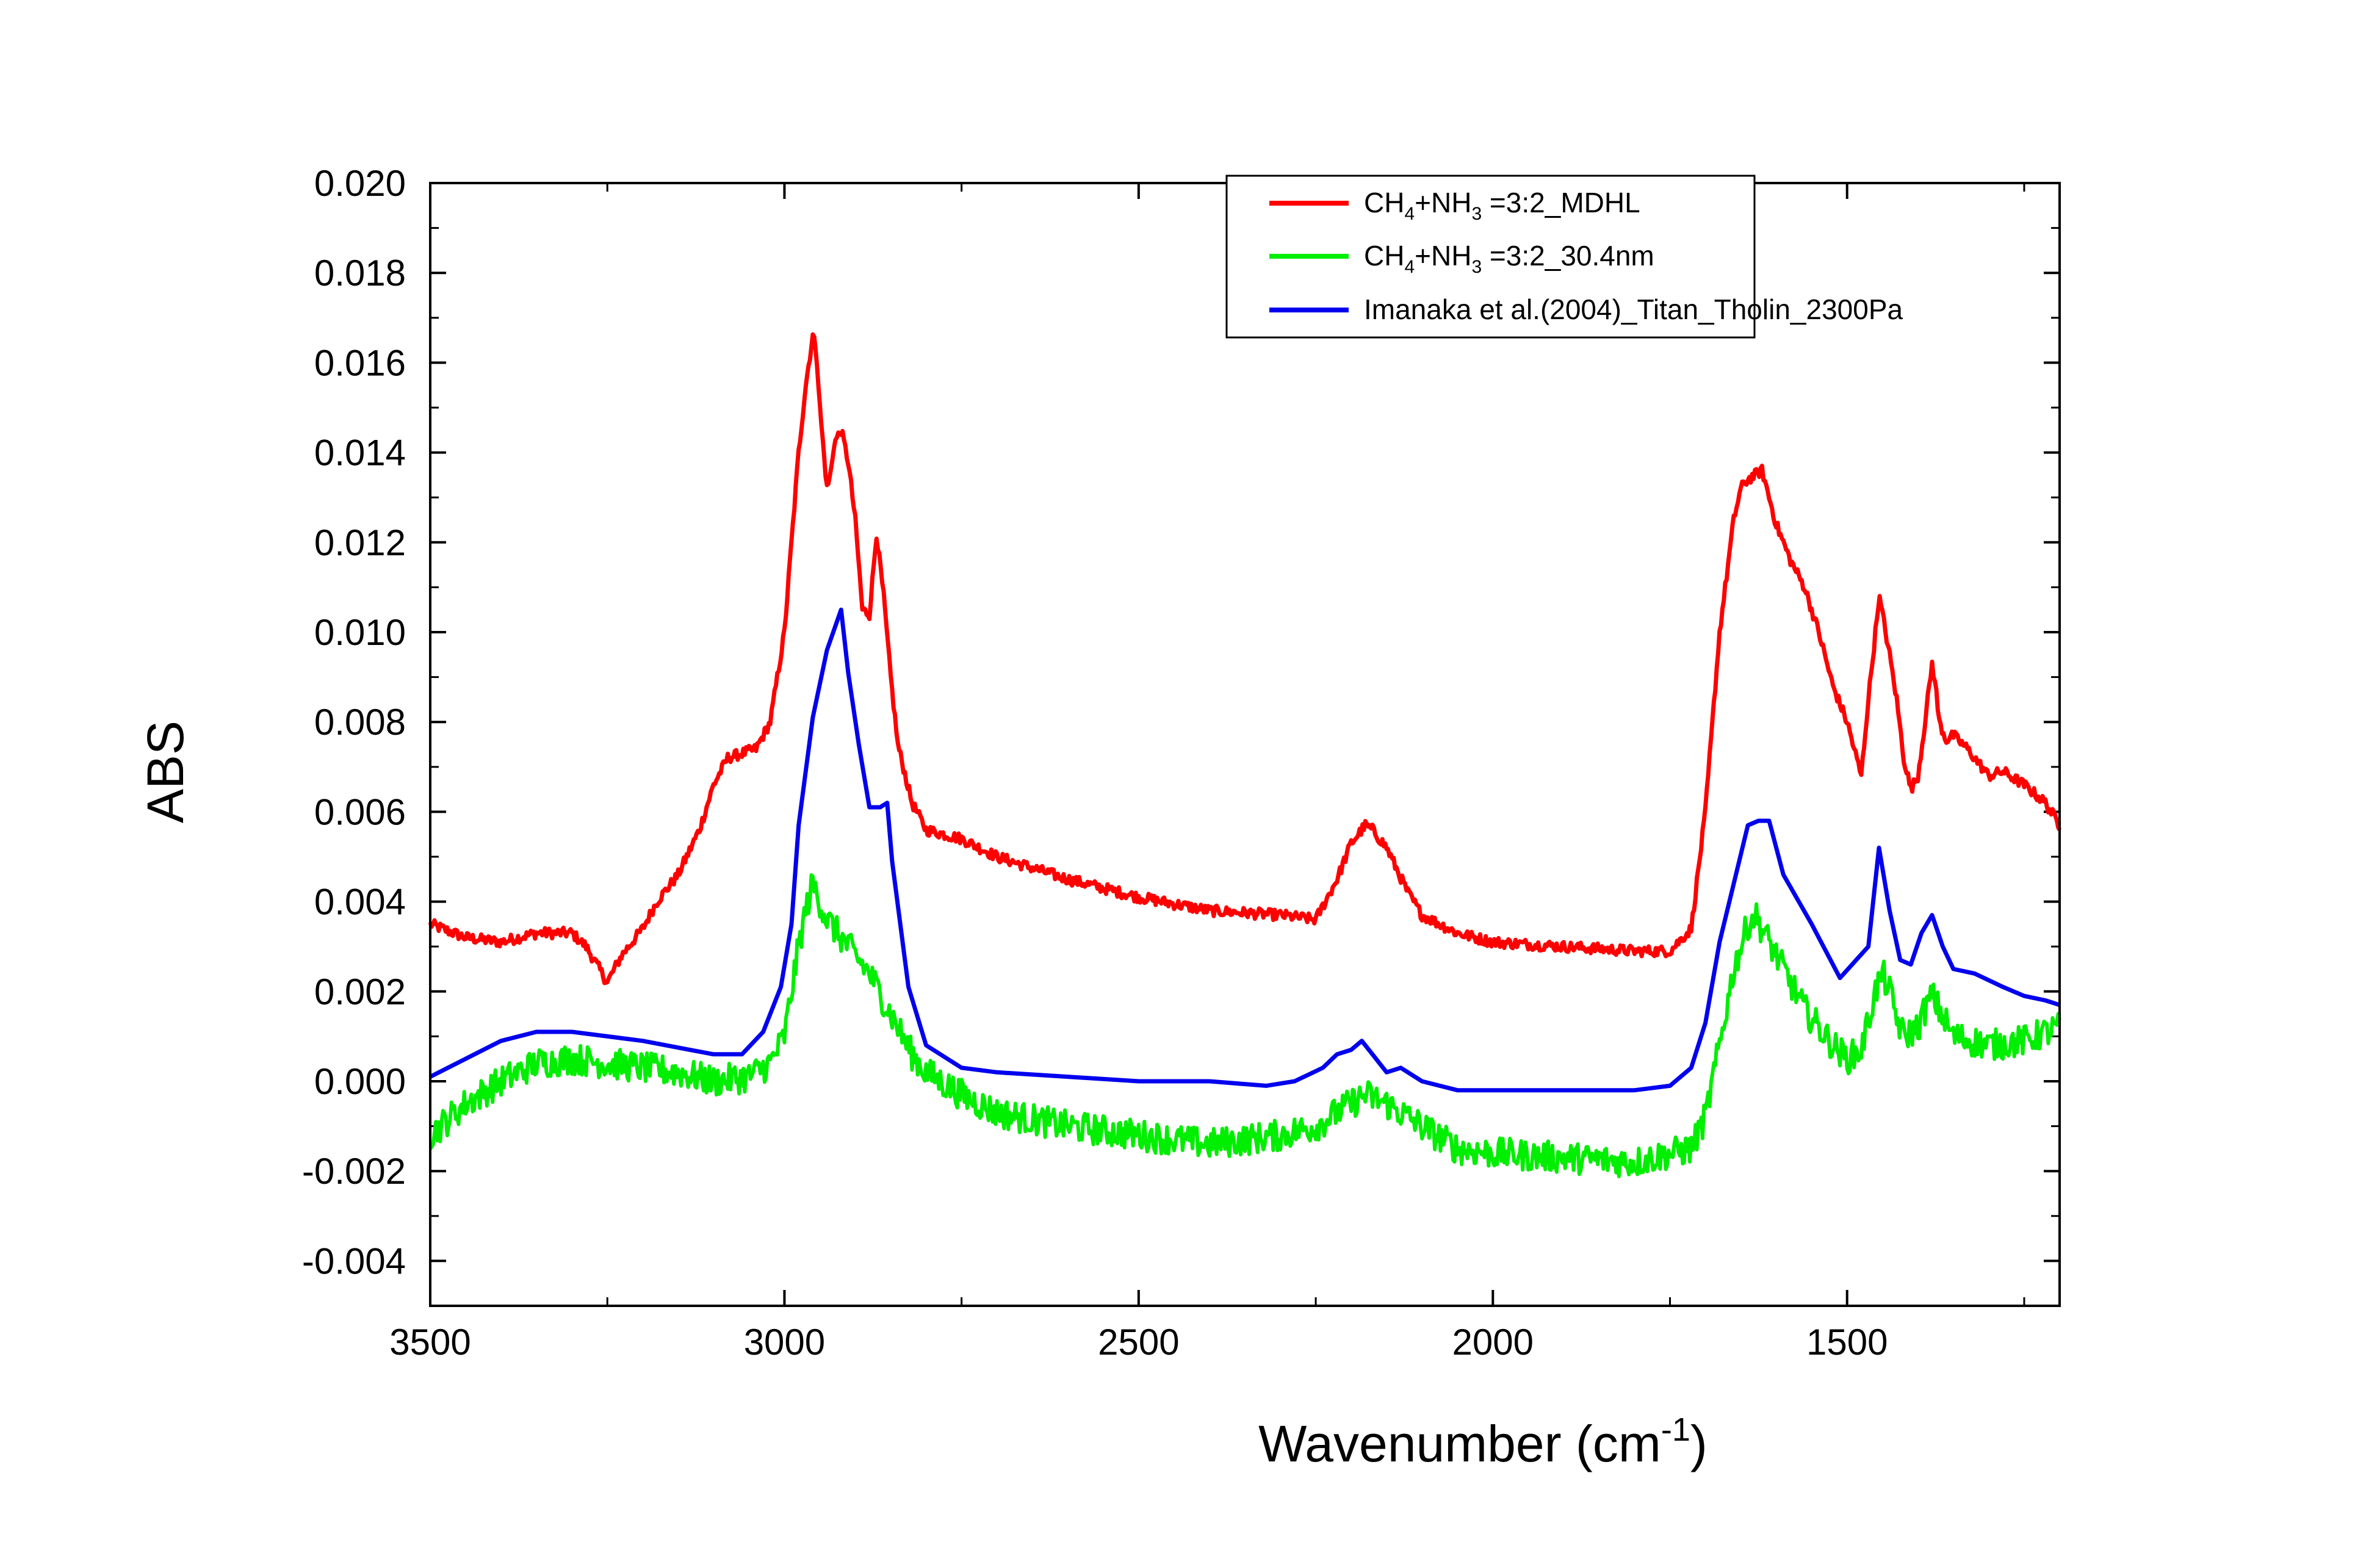  What do you see at coordinates (1568, 256) in the screenshot?
I see `legend-2-part-c: =3:2_30.4nm` at bounding box center [1568, 256].